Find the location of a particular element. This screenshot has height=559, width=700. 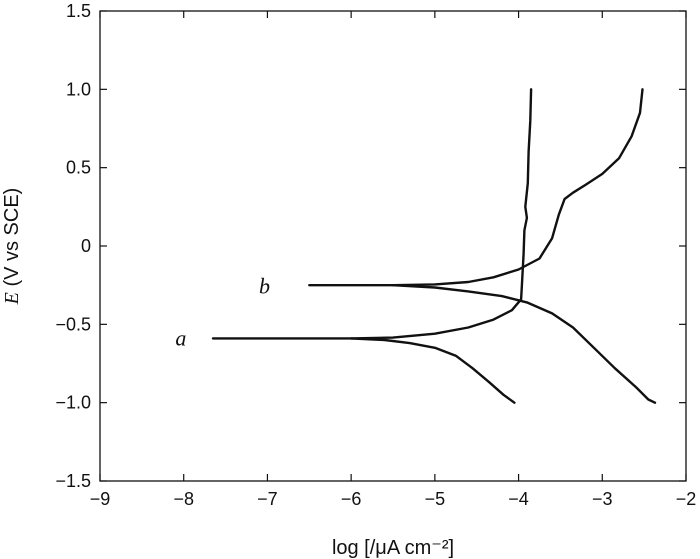

x-tick-label: −7 is located at coordinates (267, 499).